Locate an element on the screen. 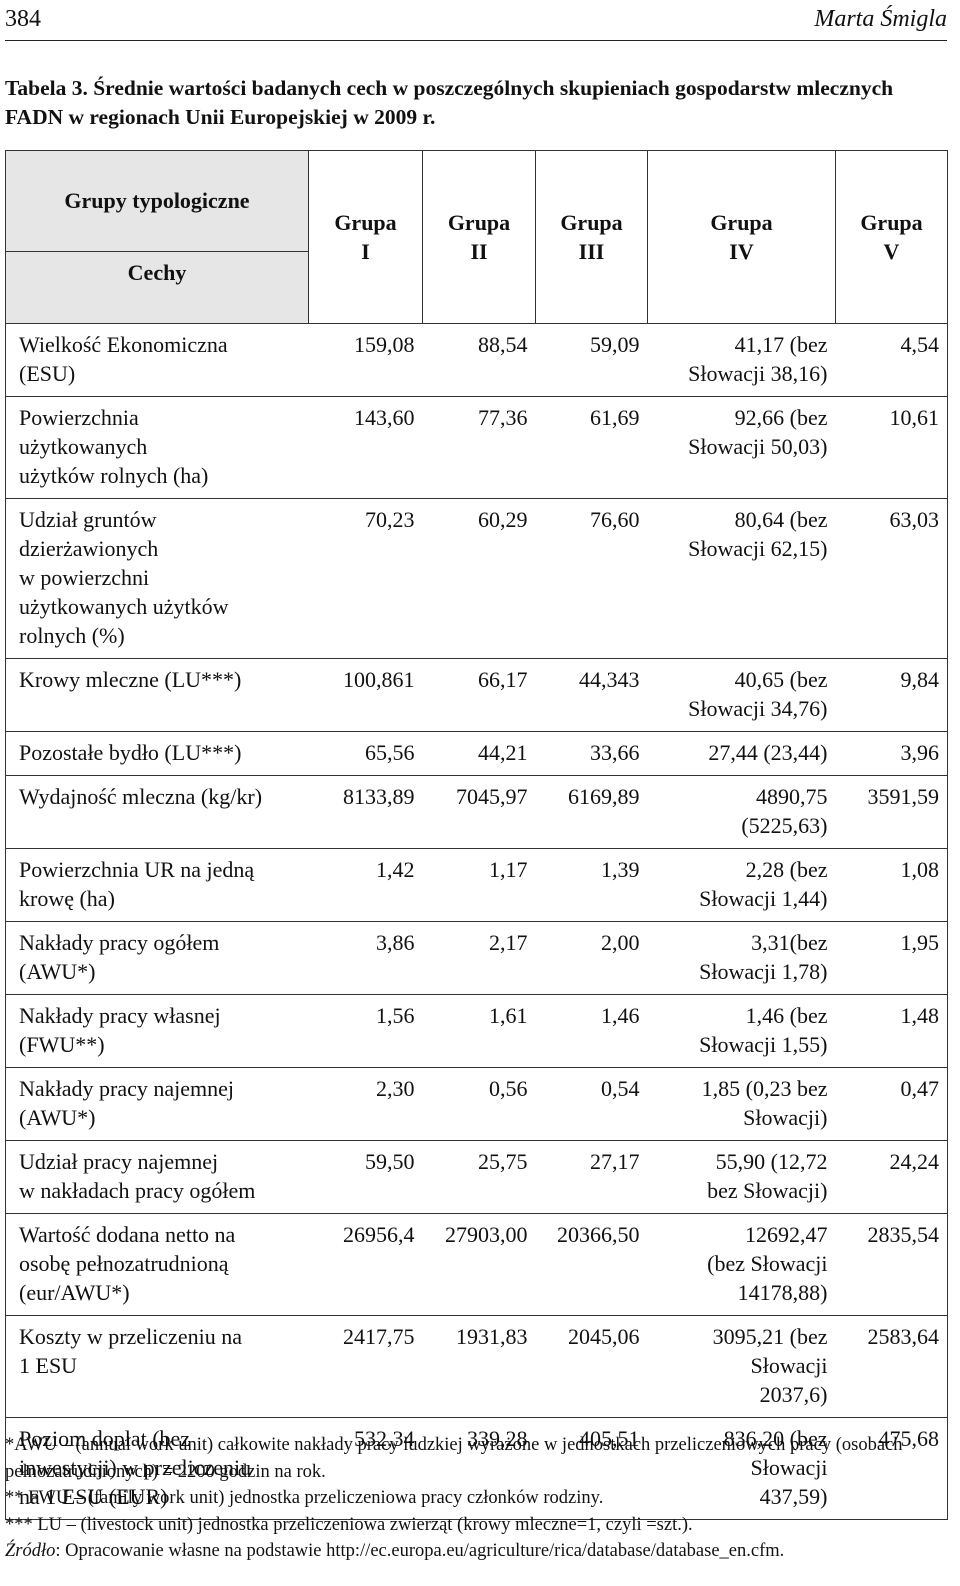 This screenshot has width=960, height=1586. cell-value: 8133,89 is located at coordinates (365, 812).